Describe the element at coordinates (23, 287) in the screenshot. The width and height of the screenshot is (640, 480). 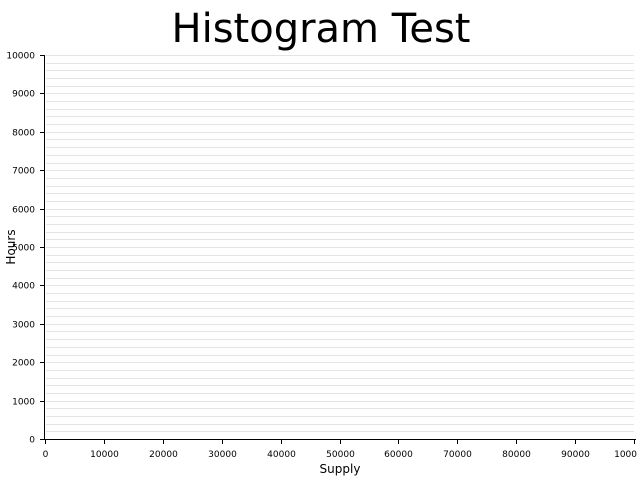
I see `y-tick-label: 4000` at that location.